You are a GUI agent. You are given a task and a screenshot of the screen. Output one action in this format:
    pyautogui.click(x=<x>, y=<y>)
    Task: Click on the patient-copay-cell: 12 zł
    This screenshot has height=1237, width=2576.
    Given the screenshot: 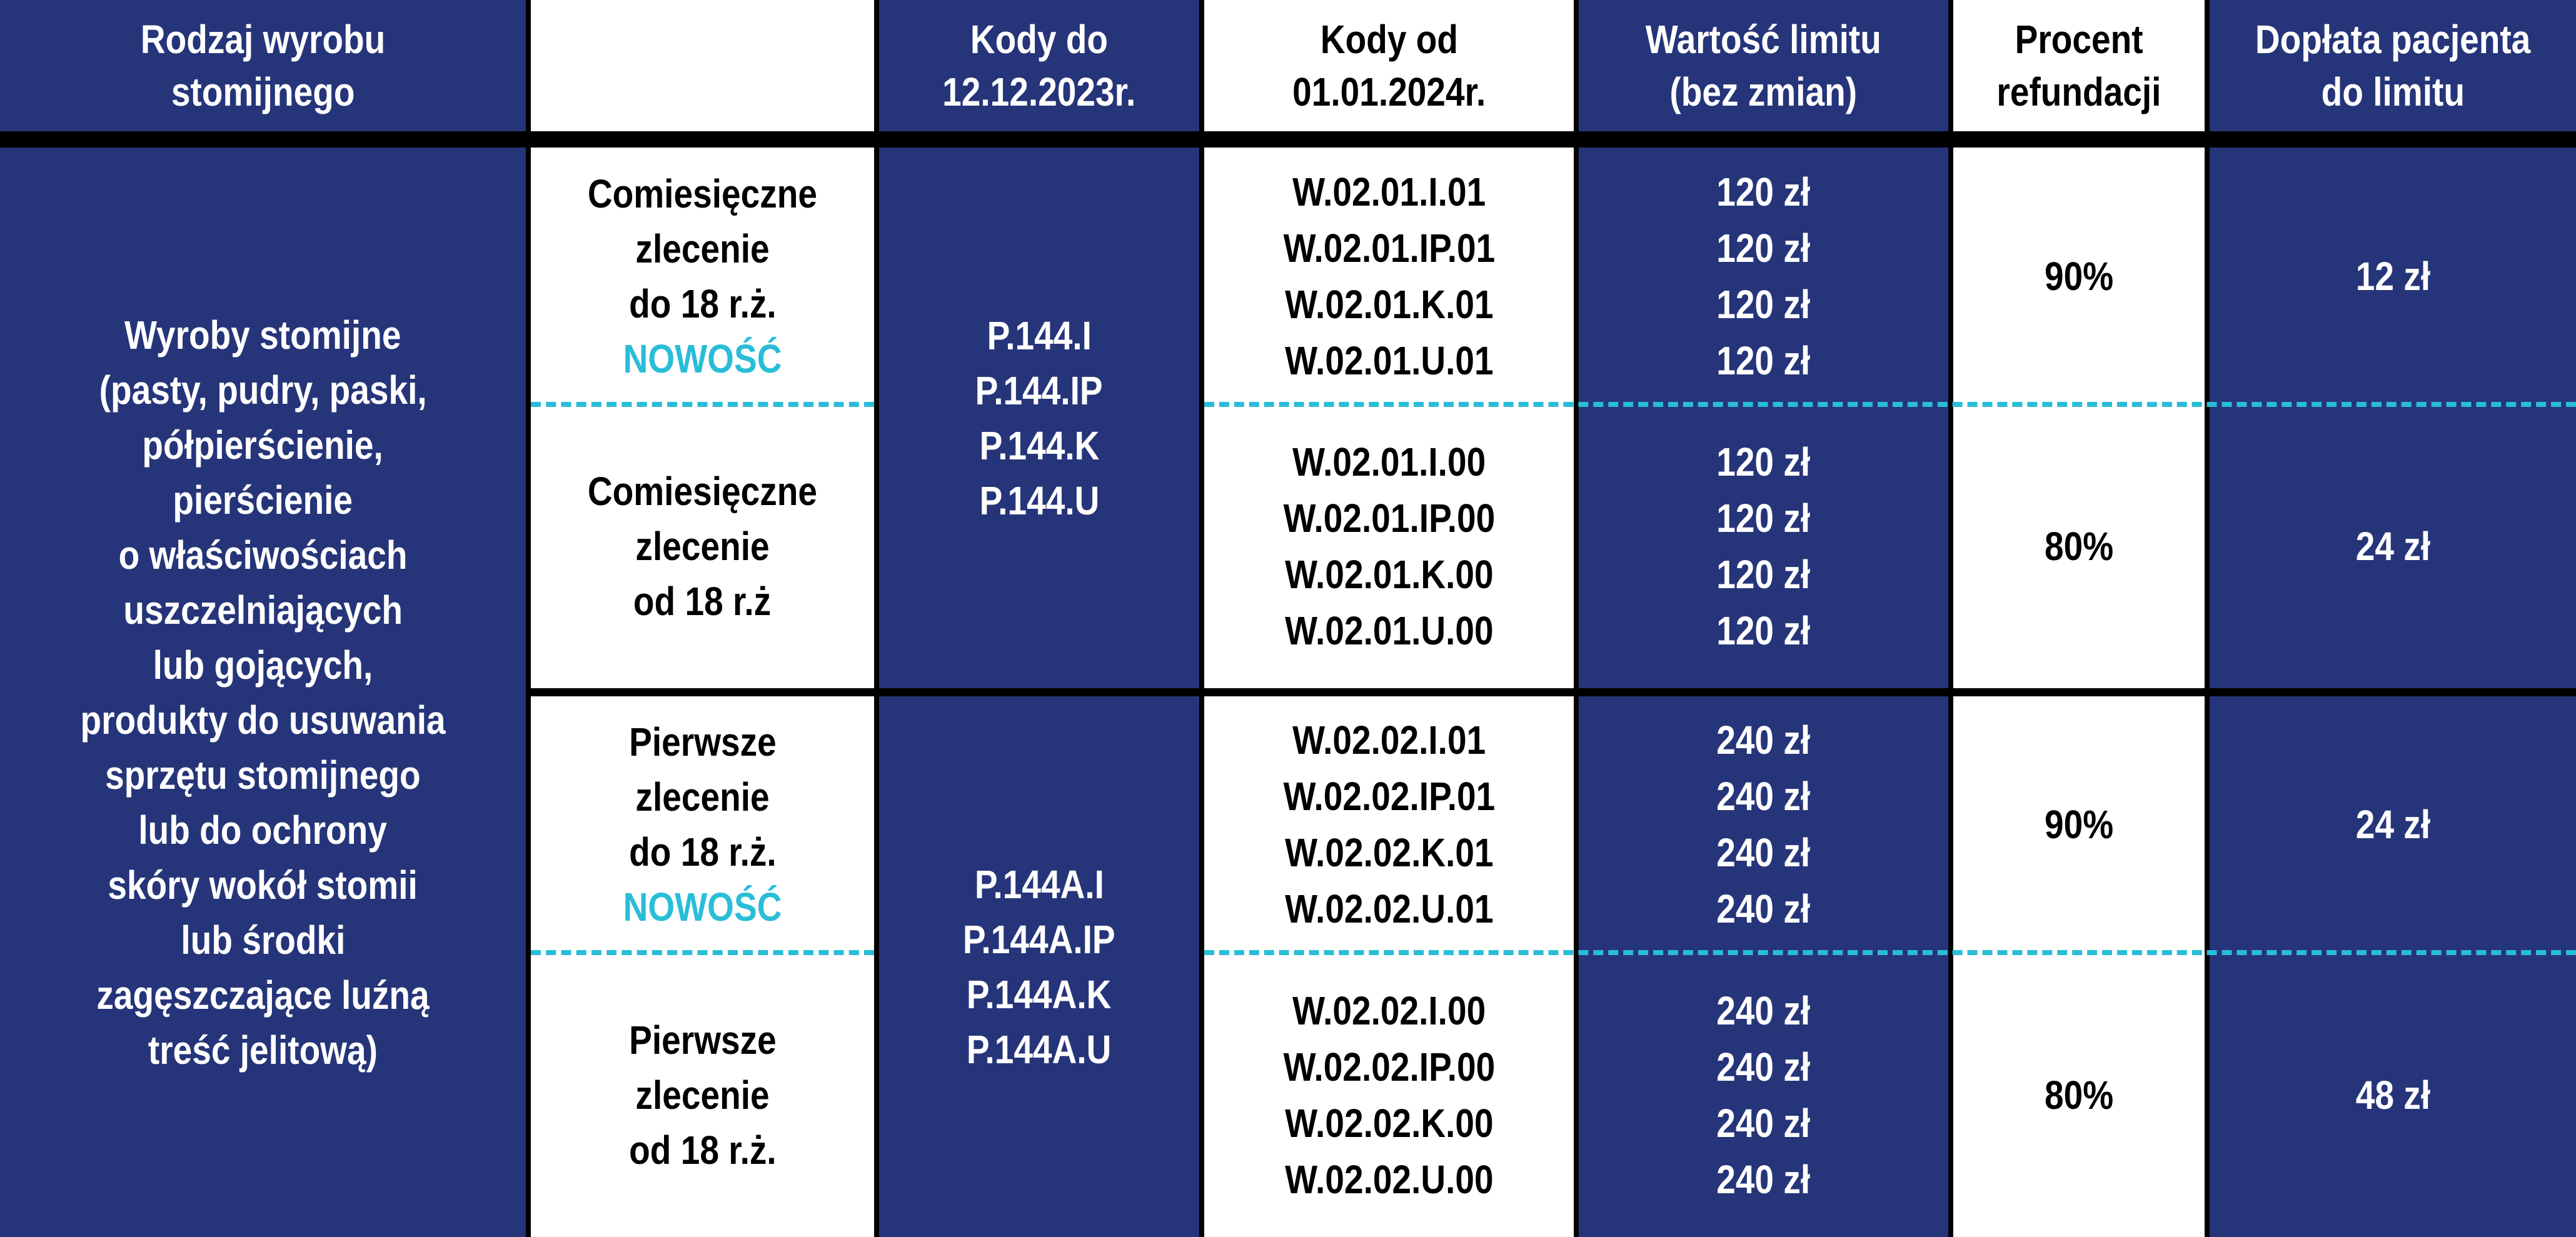 What is the action you would take?
    pyautogui.click(x=2393, y=276)
    